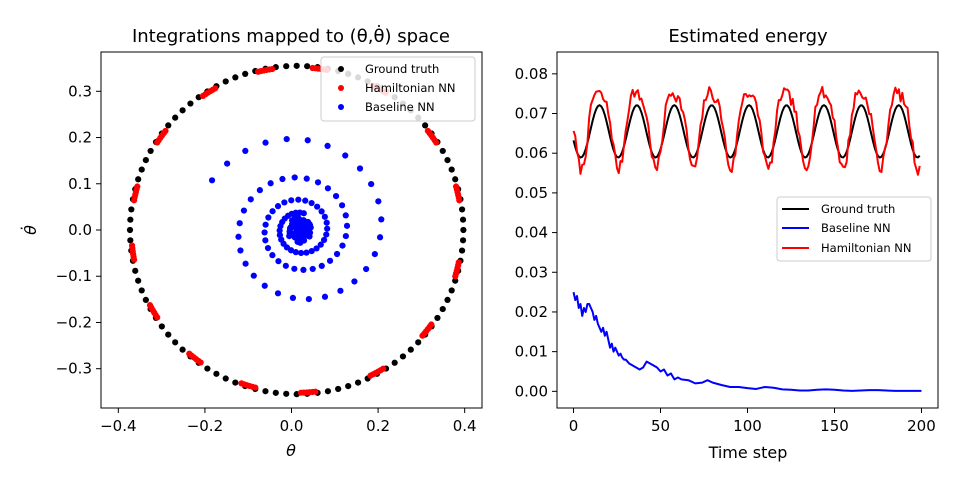 Image resolution: width=960 pixels, height=480 pixels. Describe the element at coordinates (292, 426) in the screenshot. I see `phase-space-x-tick-label: 0.0` at that location.